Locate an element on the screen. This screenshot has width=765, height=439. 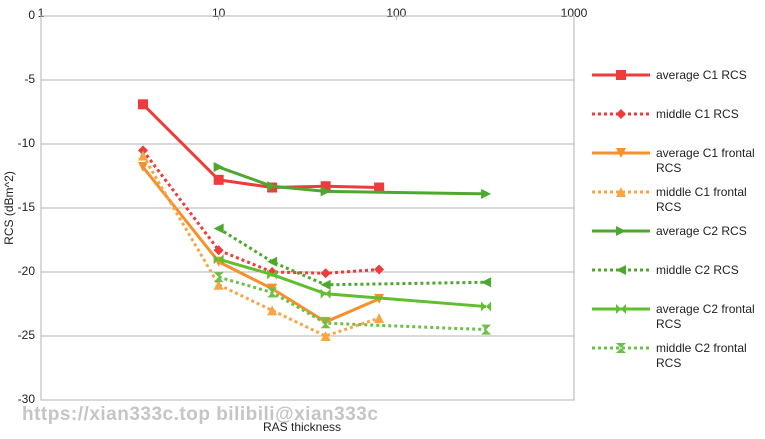
x-tick-label: 1 is located at coordinates (41, 13).